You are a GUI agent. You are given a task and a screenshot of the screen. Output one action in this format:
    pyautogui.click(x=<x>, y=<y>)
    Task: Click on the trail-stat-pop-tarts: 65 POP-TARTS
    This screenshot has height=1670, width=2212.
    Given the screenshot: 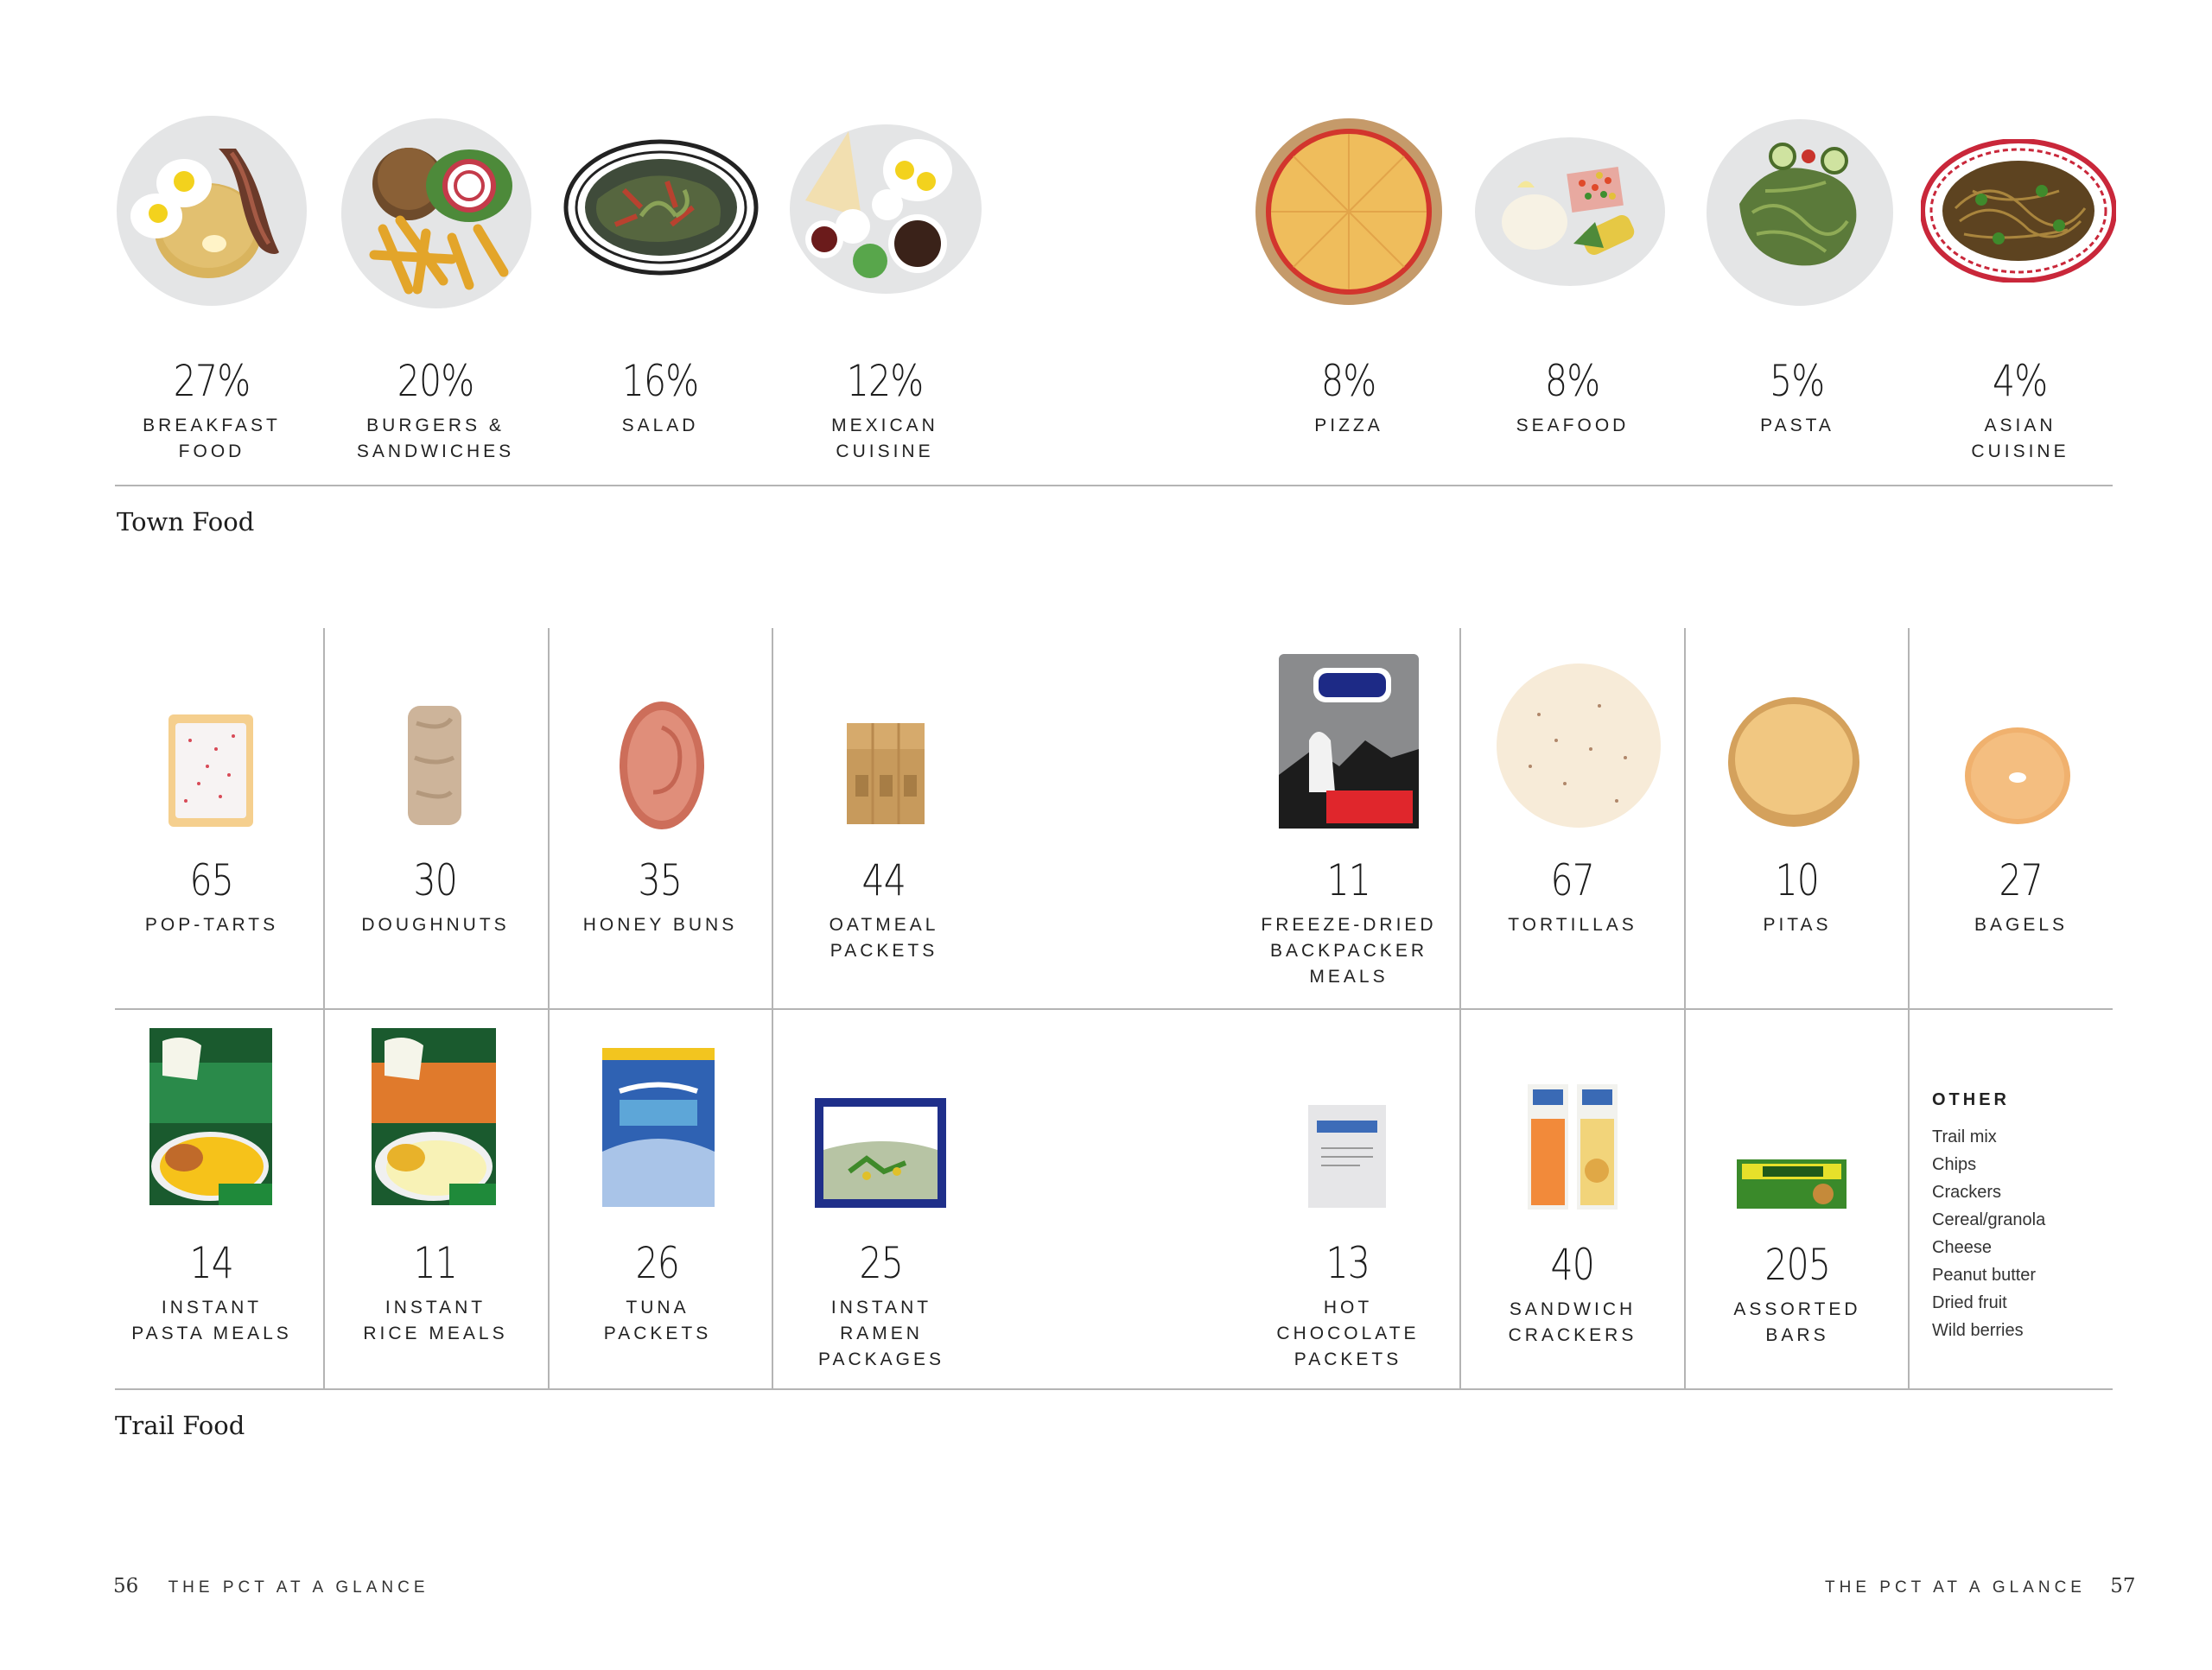 What is the action you would take?
    pyautogui.click(x=211, y=896)
    